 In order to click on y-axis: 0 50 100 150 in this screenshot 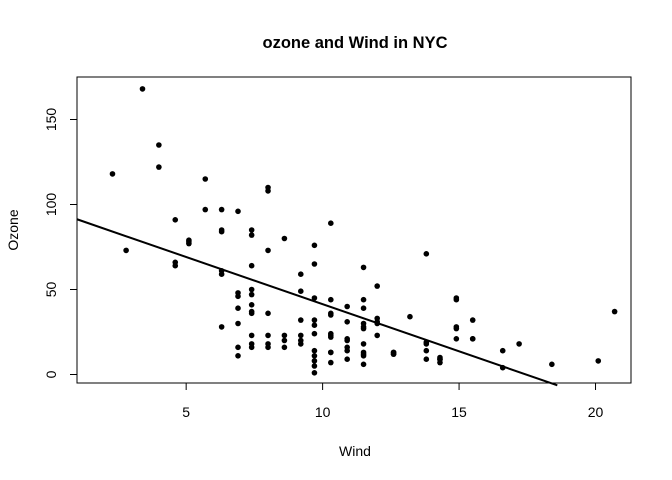, I will do `click(60, 243)`.